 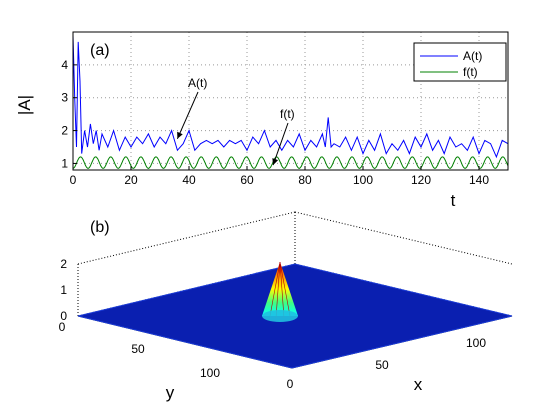 What do you see at coordinates (131, 180) in the screenshot?
I see `x-tick-label: 20` at bounding box center [131, 180].